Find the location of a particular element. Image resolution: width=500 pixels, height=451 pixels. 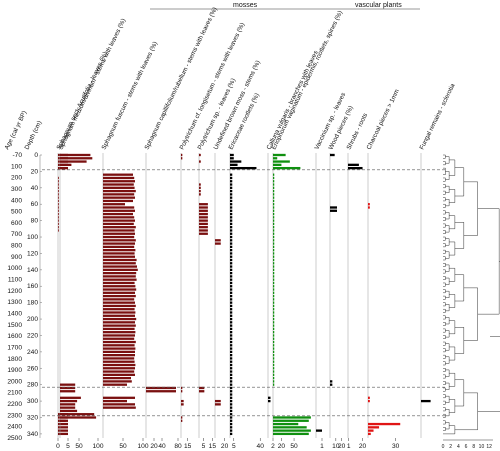

dendrogram-tick-label: 6 is located at coordinates (466, 447).